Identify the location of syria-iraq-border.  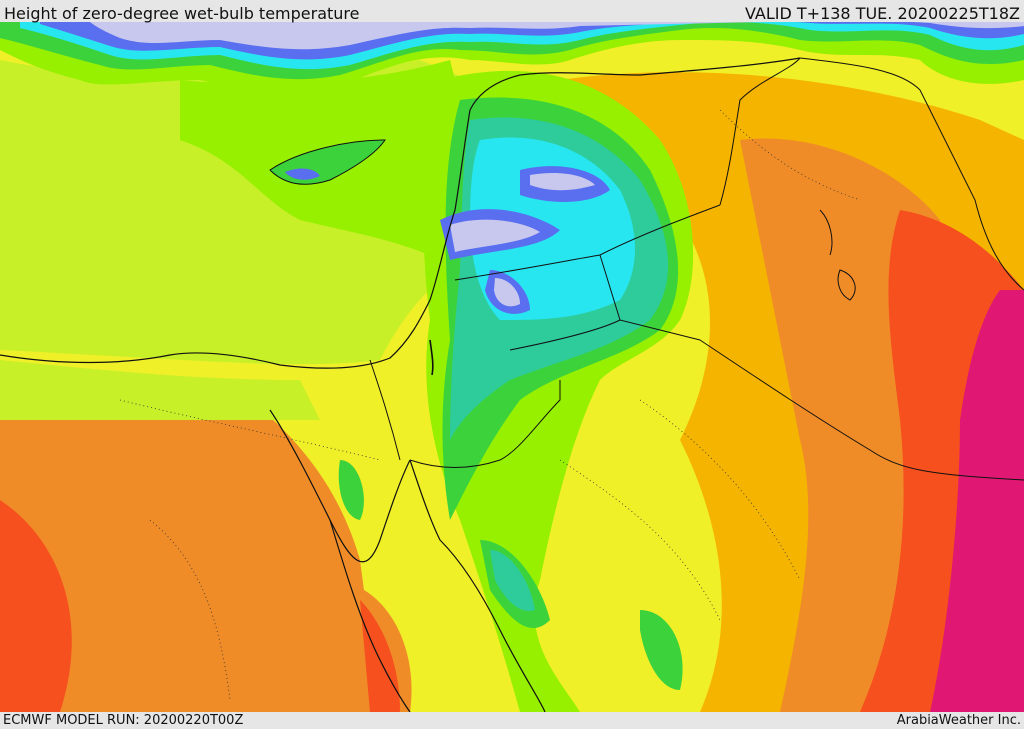
(760, 131).